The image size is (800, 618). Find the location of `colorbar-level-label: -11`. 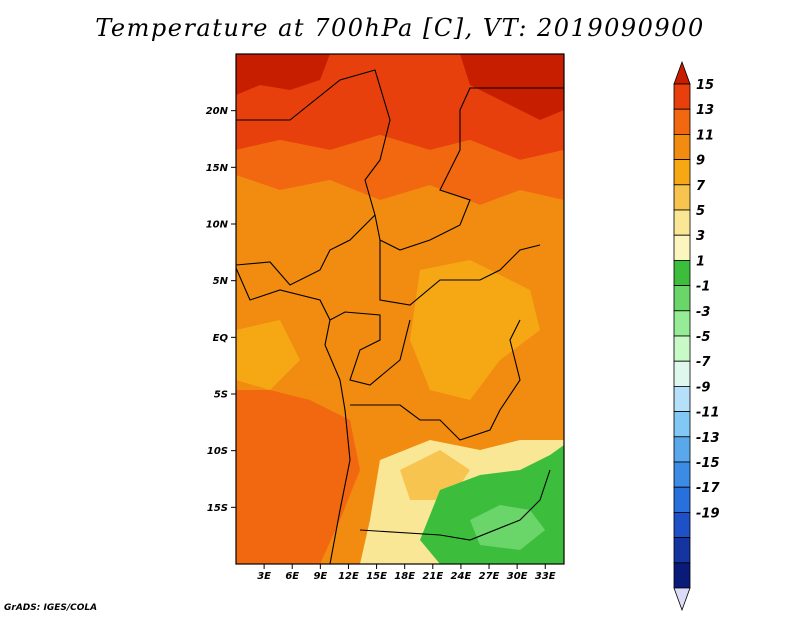

colorbar-level-label: -11 is located at coordinates (708, 413).